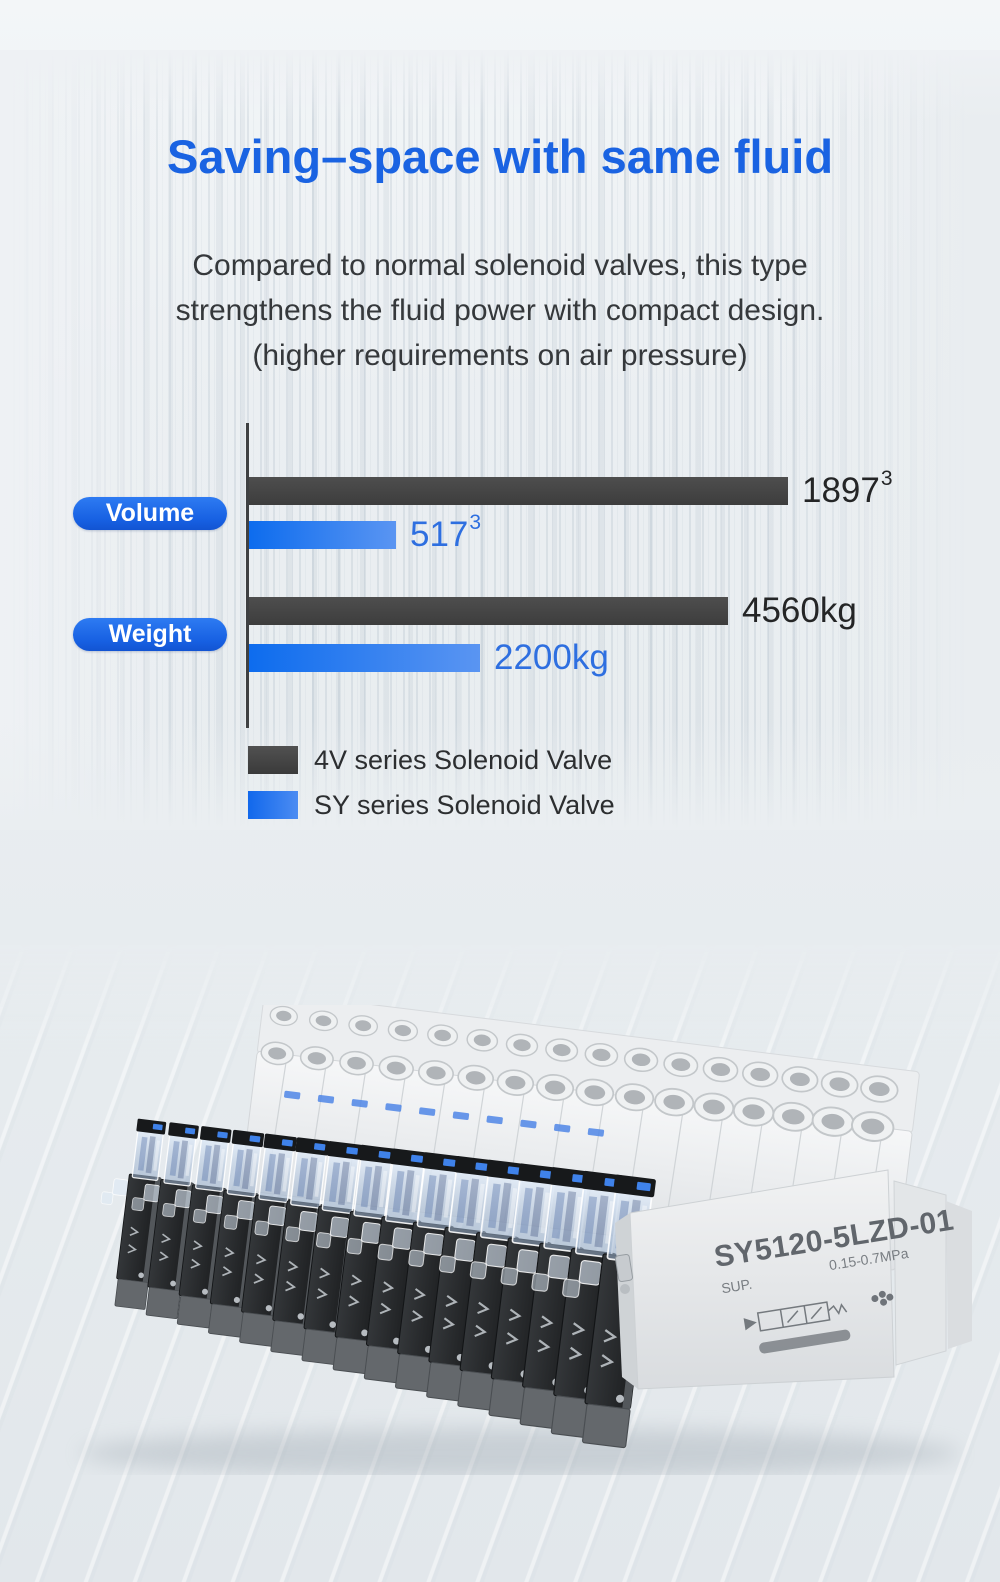 The width and height of the screenshot is (1000, 1582). What do you see at coordinates (793, 1279) in the screenshot?
I see `end-station: SY5120-5LZD-01 SUP. 0.15-0.7MPa` at bounding box center [793, 1279].